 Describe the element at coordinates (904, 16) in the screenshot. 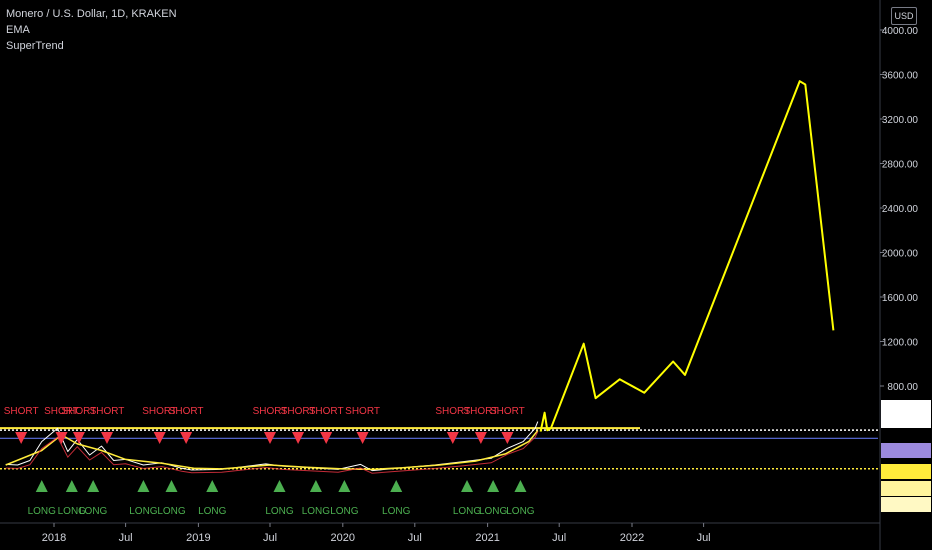

I see `currency-button: USD` at that location.